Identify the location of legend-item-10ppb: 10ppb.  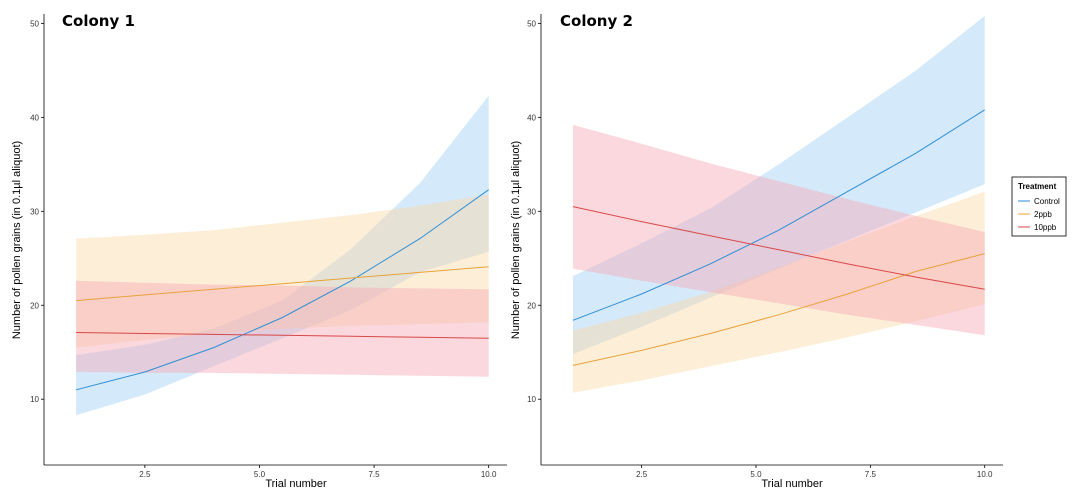
(1037, 227).